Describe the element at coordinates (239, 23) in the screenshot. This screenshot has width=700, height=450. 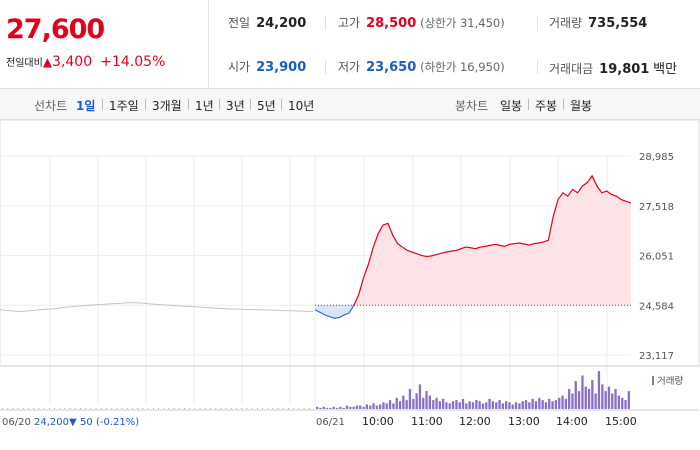
I see `stat-label: 전일` at that location.